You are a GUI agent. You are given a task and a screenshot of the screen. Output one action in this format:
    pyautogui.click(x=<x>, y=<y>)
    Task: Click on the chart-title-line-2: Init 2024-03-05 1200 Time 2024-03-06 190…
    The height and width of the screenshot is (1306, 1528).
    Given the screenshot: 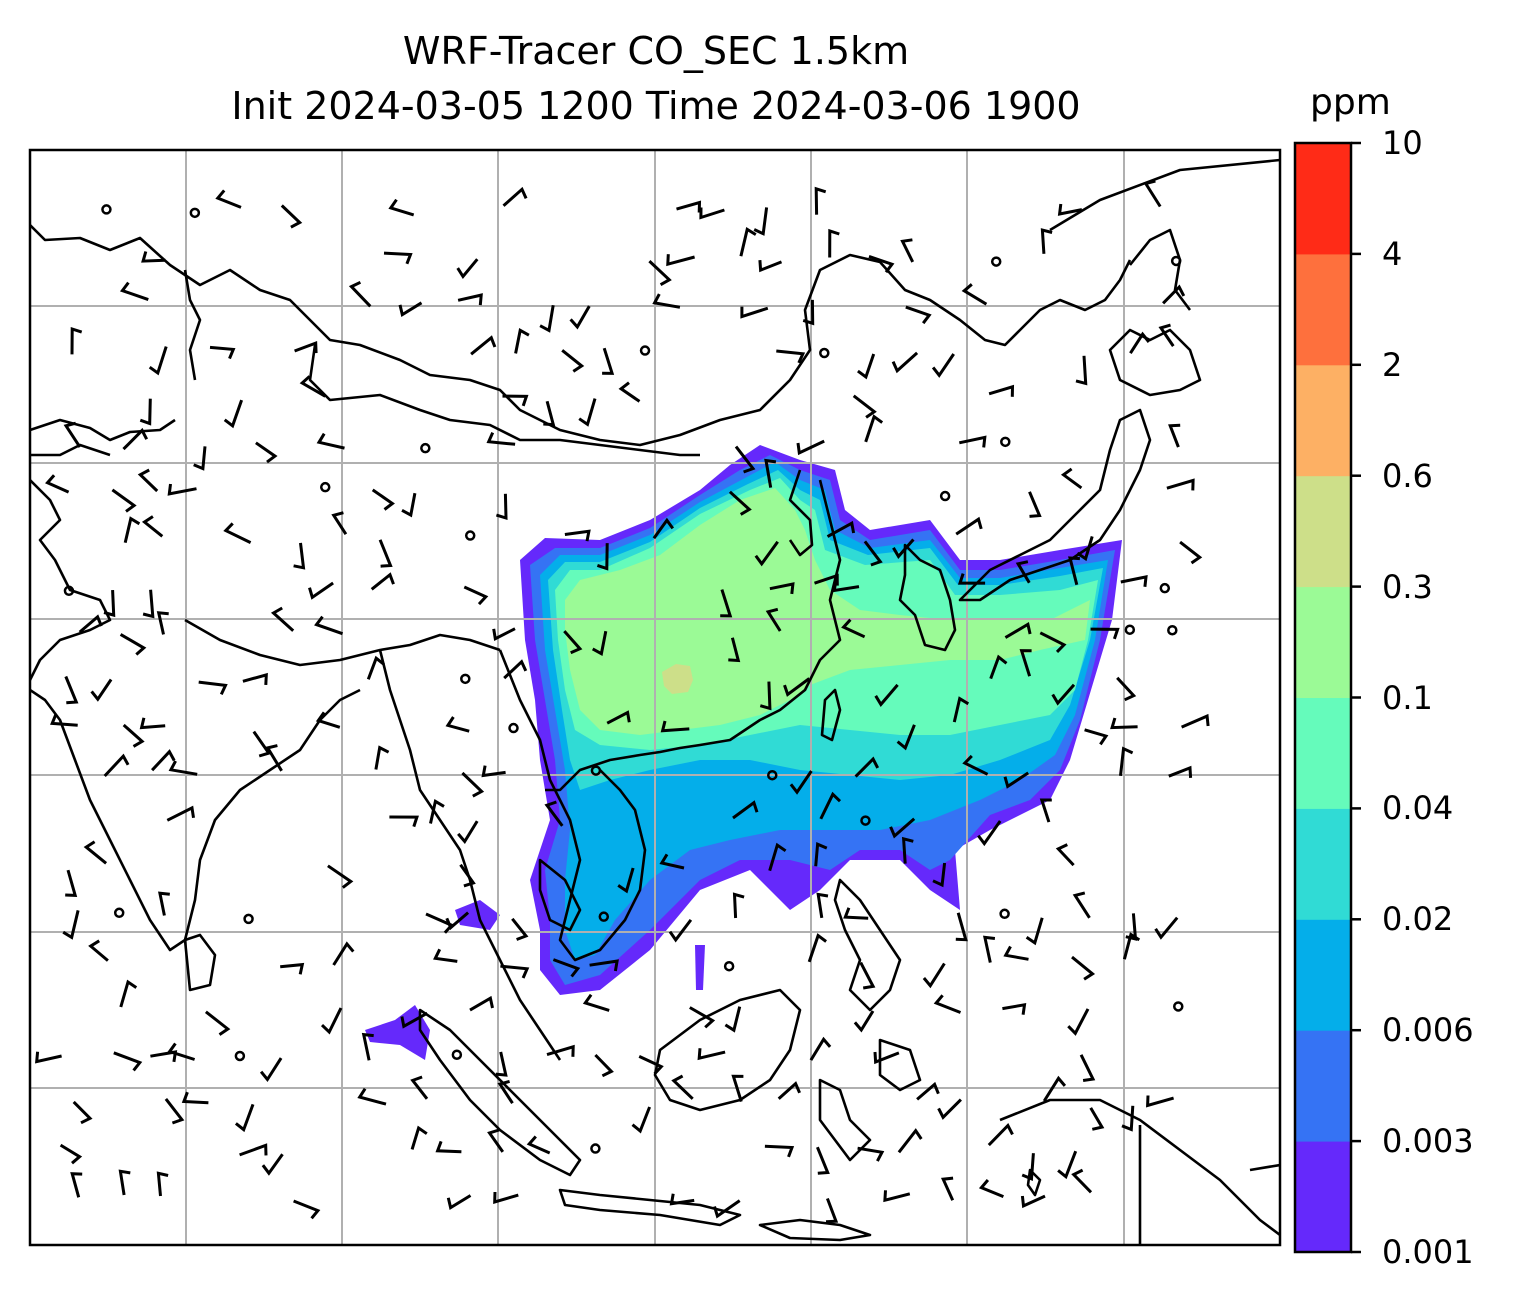 What is the action you would take?
    pyautogui.click(x=656, y=106)
    